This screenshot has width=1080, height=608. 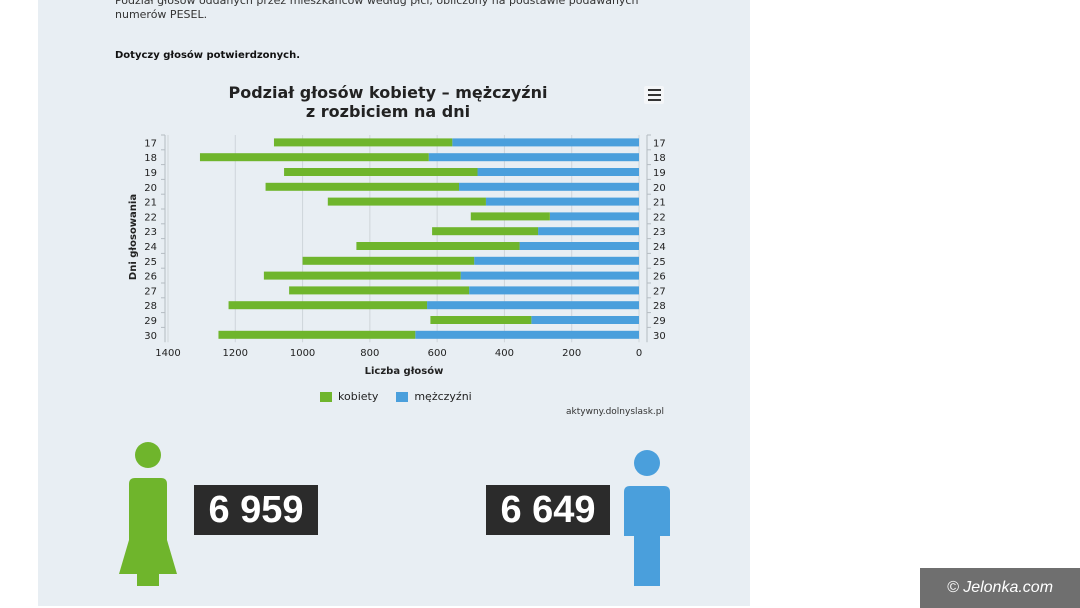 What do you see at coordinates (150, 291) in the screenshot?
I see `y-tick-label-left: 27` at bounding box center [150, 291].